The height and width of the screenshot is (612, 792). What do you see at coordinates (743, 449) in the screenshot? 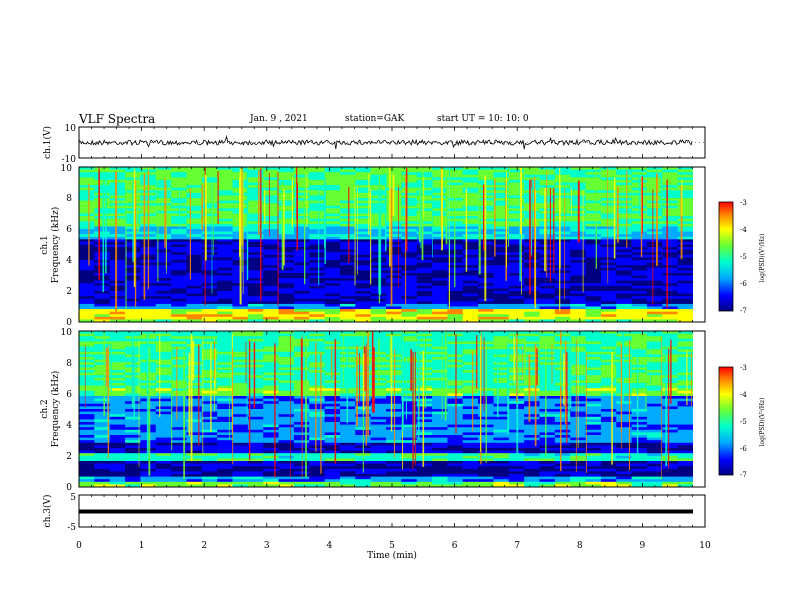
I see `cb2-tick-m6: -6` at bounding box center [743, 449].